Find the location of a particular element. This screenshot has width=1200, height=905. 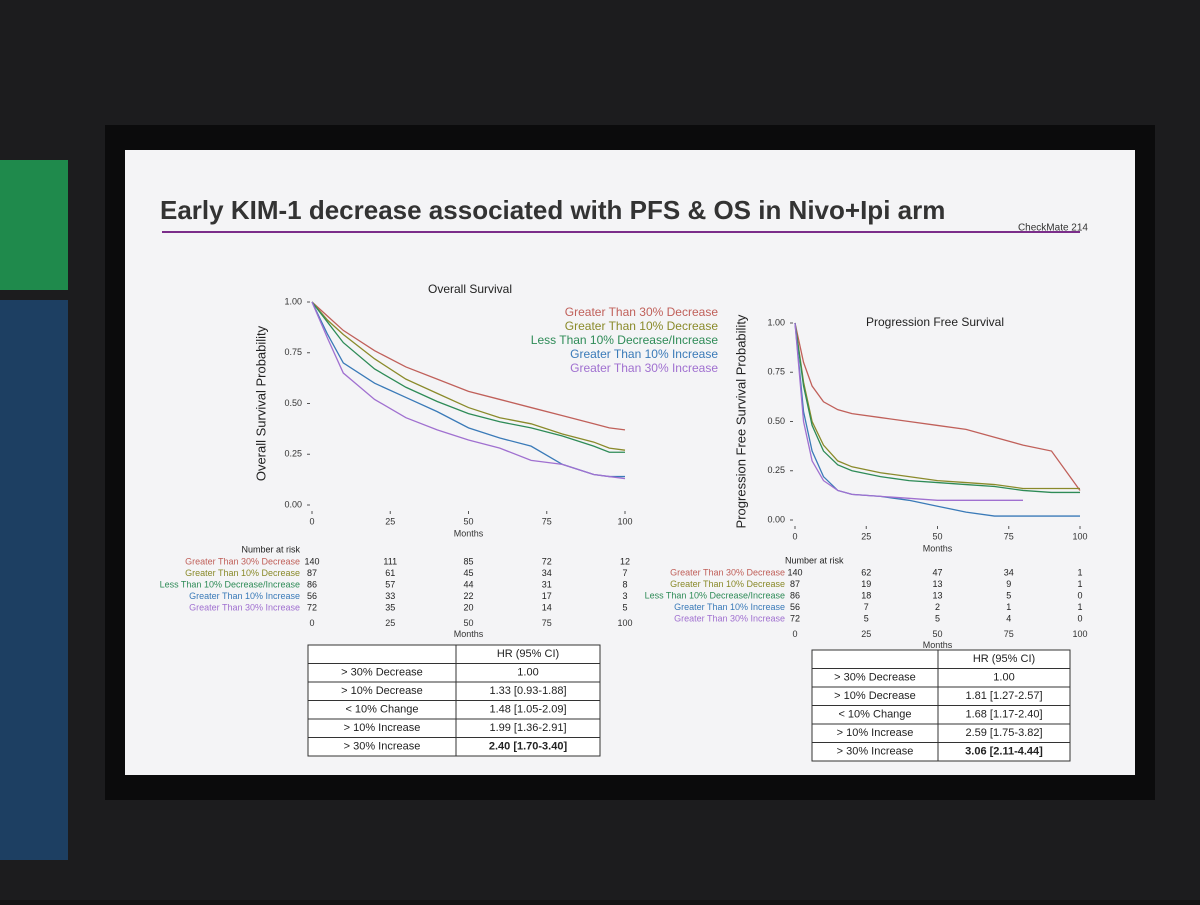

risk-count: 4 is located at coordinates (1008, 618).